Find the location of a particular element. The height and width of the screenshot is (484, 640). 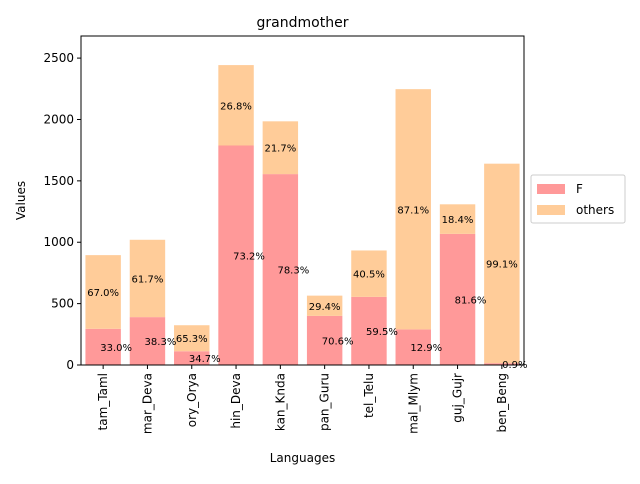

legend: F others is located at coordinates (578, 199).